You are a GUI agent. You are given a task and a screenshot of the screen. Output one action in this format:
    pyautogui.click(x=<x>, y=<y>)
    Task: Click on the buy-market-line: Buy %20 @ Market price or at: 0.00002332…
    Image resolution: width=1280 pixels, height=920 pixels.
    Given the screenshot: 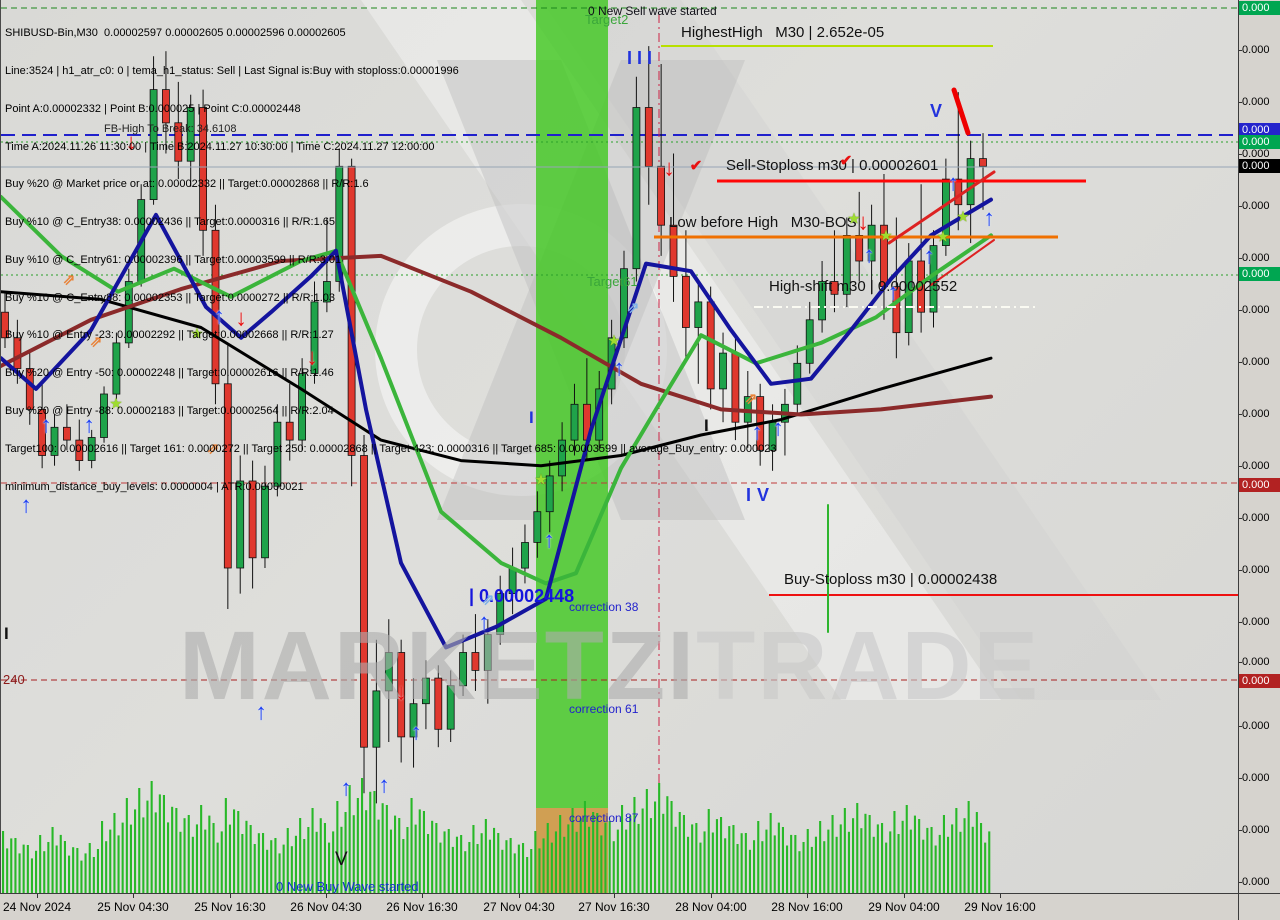 What is the action you would take?
    pyautogui.click(x=187, y=184)
    